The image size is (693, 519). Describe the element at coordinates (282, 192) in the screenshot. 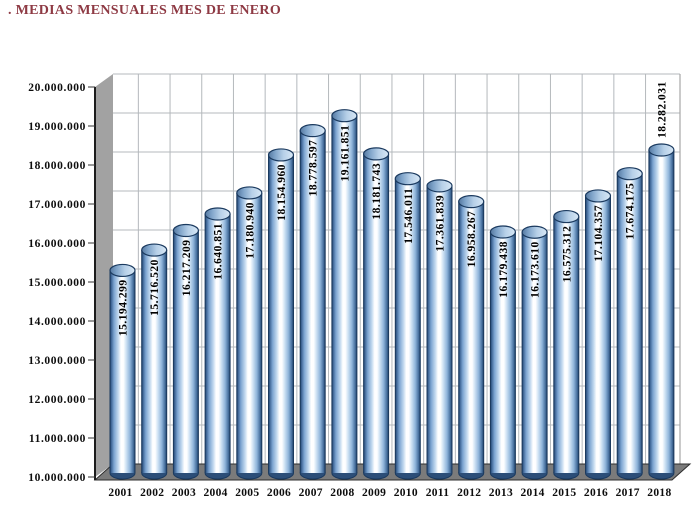

I see `bar-value-label: 18.154.960` at that location.